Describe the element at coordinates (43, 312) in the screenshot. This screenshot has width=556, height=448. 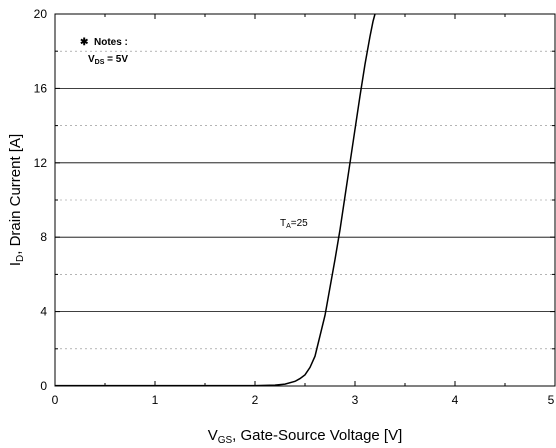
I see `y-tick-label: 4` at that location.